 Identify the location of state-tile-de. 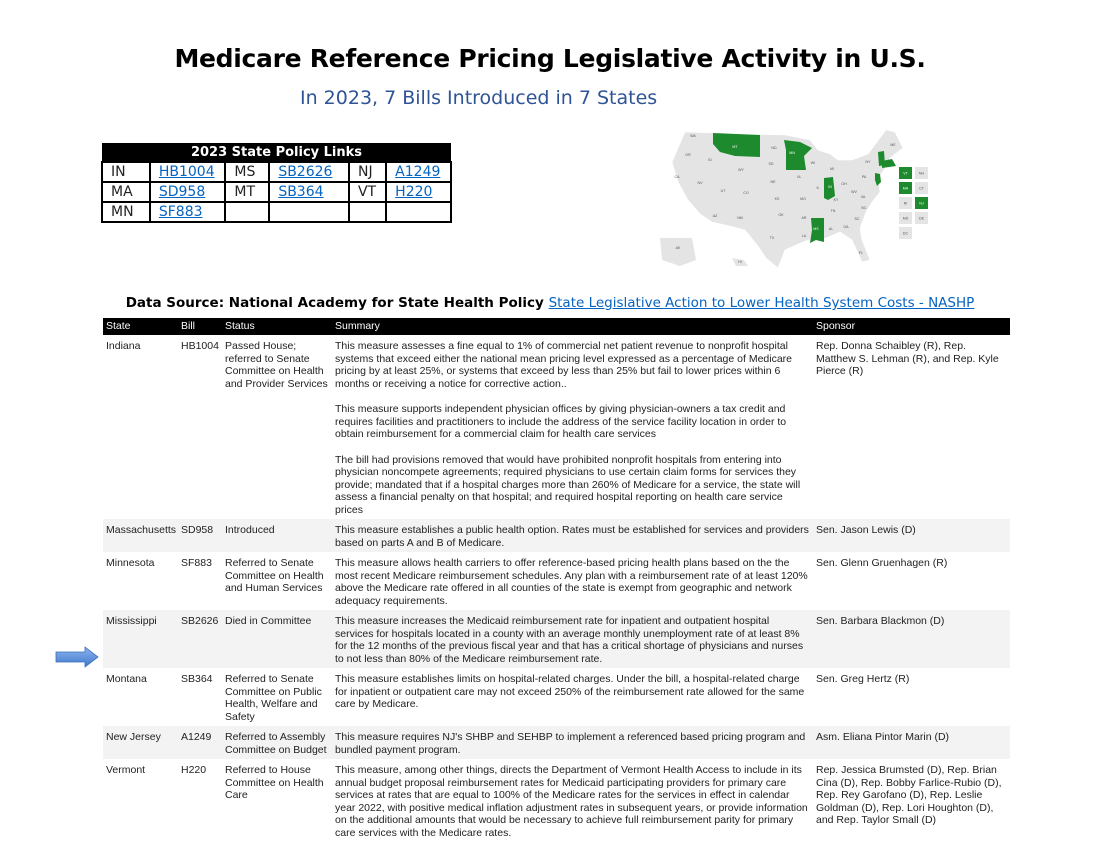
(921, 218).